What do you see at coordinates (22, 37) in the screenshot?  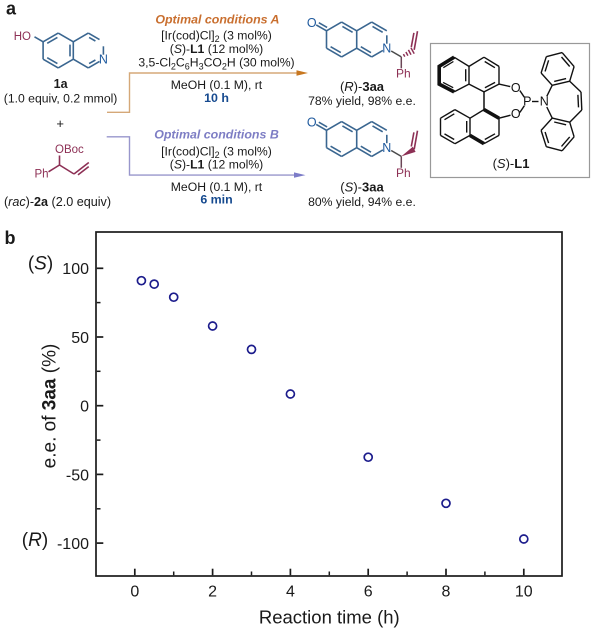 I see `svg-text: HO` at bounding box center [22, 37].